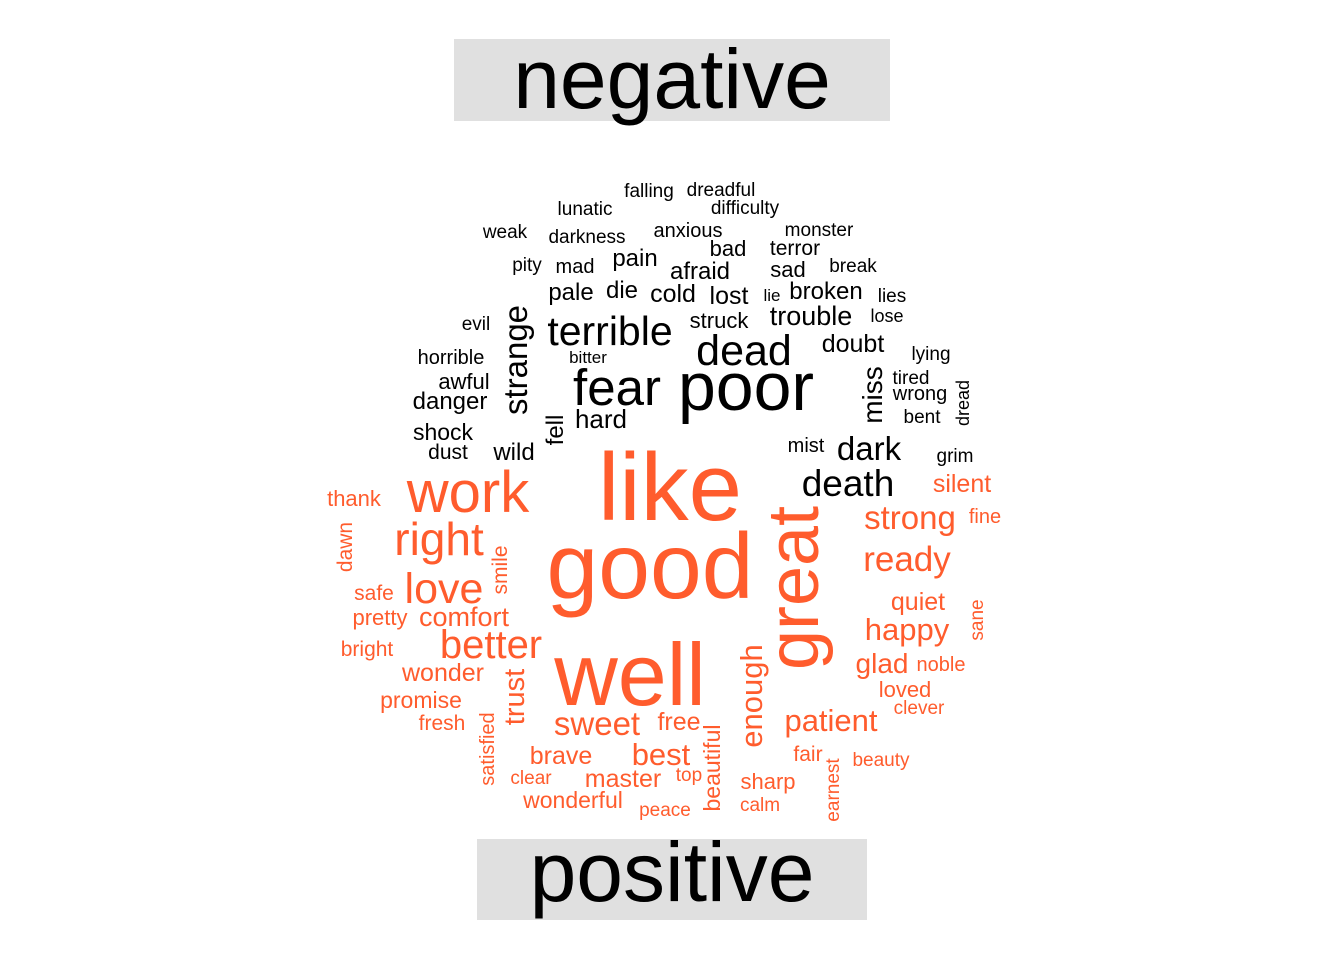 The image size is (1344, 960). What do you see at coordinates (892, 296) in the screenshot?
I see `word-lies: lies` at bounding box center [892, 296].